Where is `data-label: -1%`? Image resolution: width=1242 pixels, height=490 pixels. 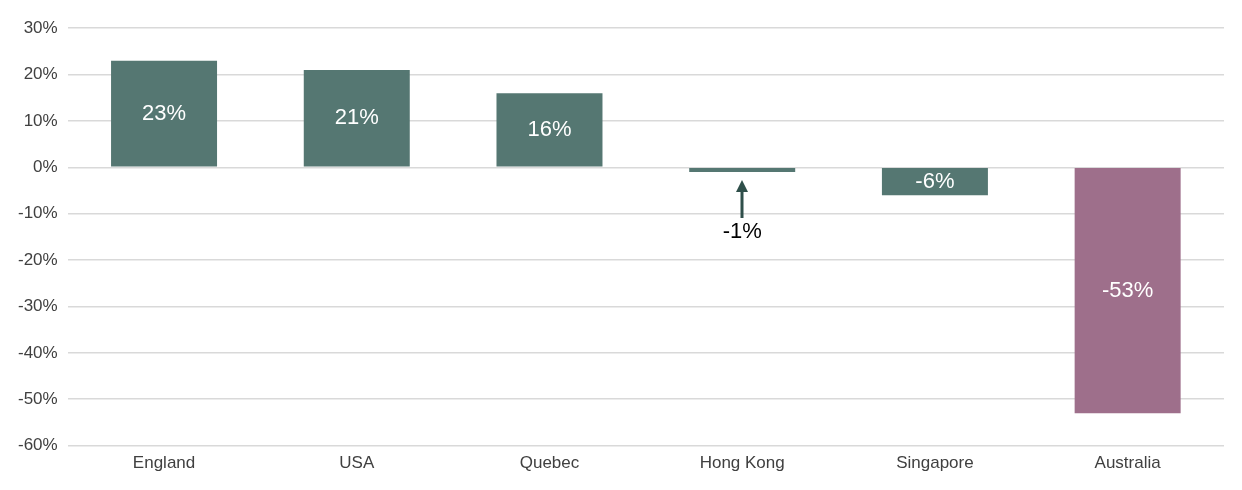 data-label: -1% is located at coordinates (742, 231).